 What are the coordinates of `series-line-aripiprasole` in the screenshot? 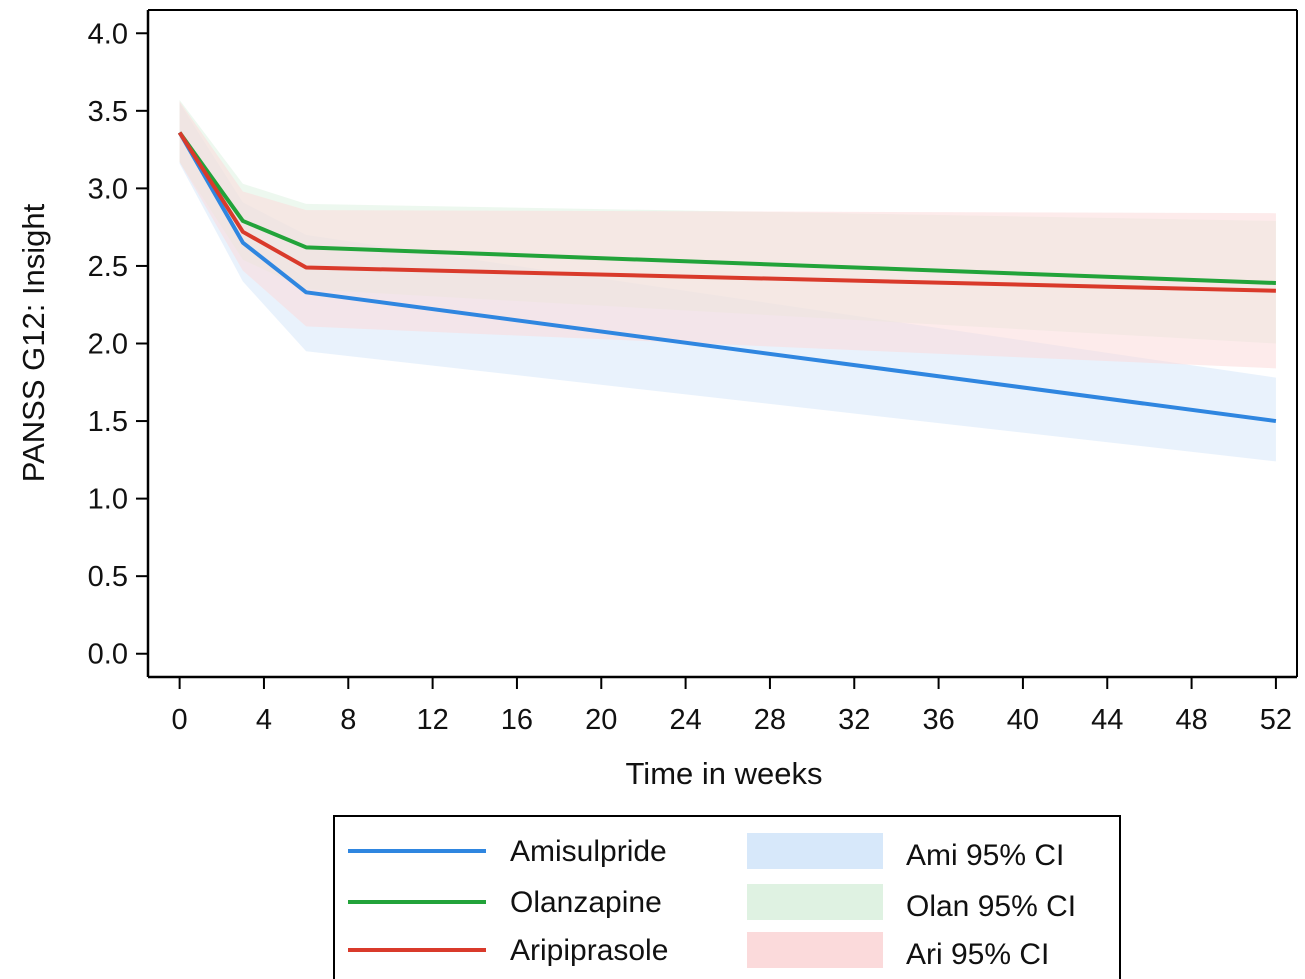 It's located at (726, 212).